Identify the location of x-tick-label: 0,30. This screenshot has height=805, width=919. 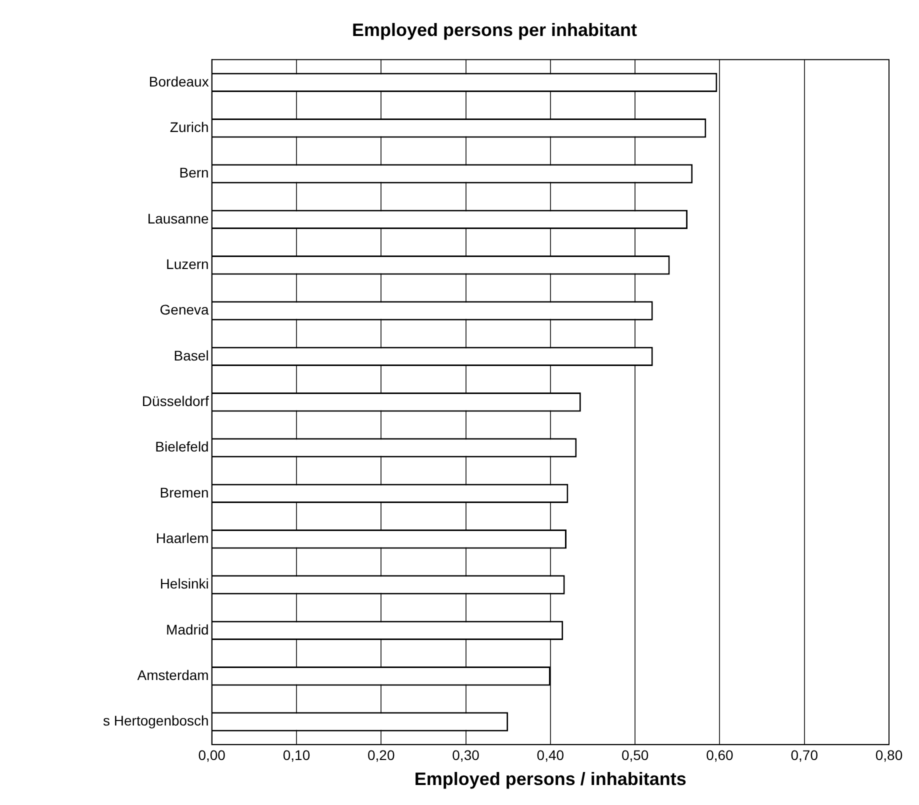
(466, 754).